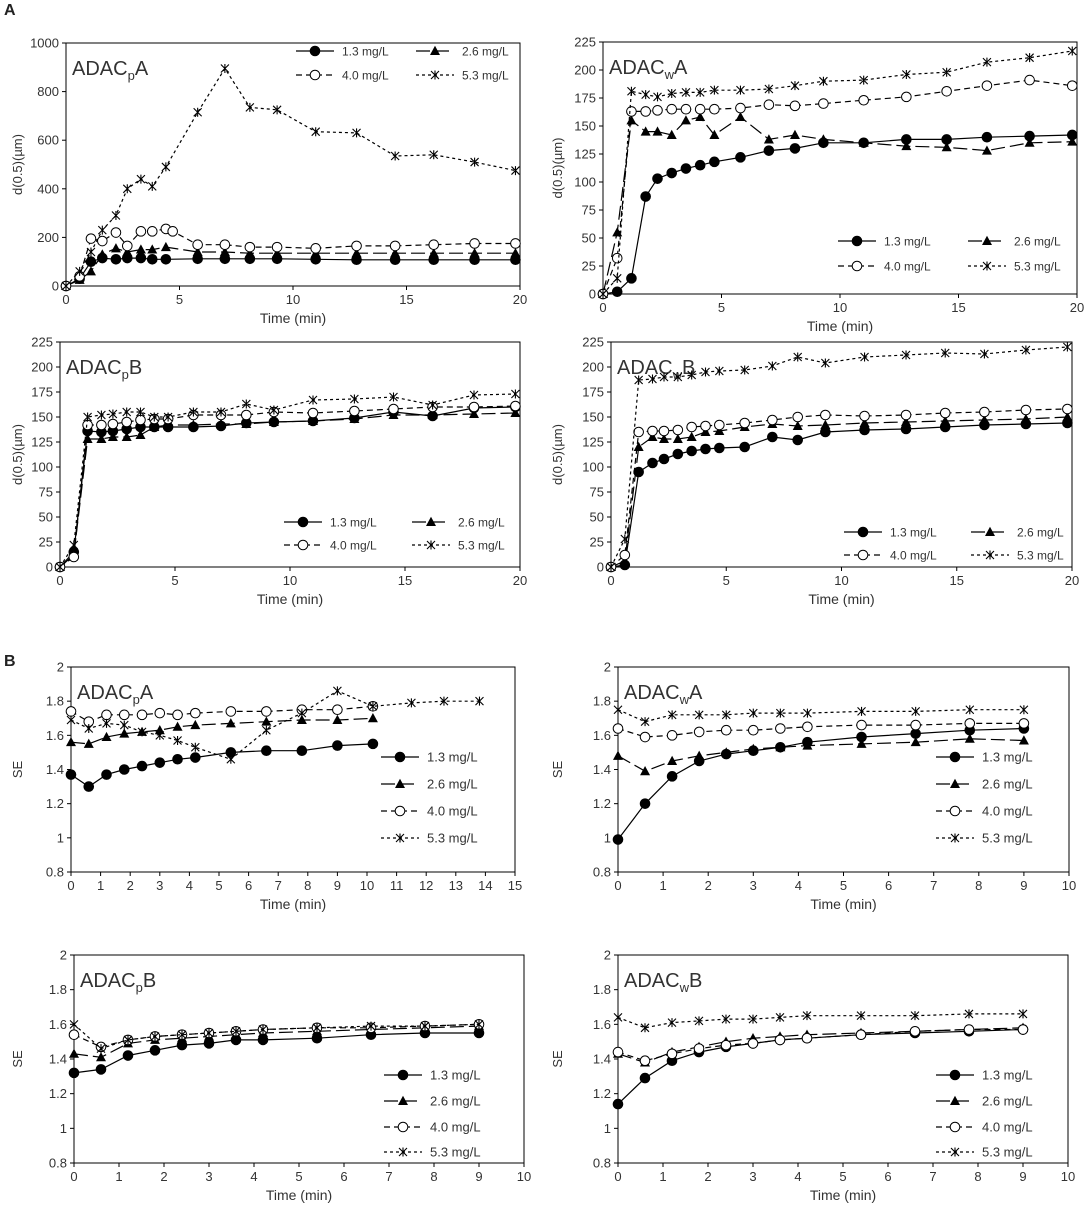 This screenshot has width=1084, height=1221. I want to click on y-tick-label: 1, so click(607, 1128).